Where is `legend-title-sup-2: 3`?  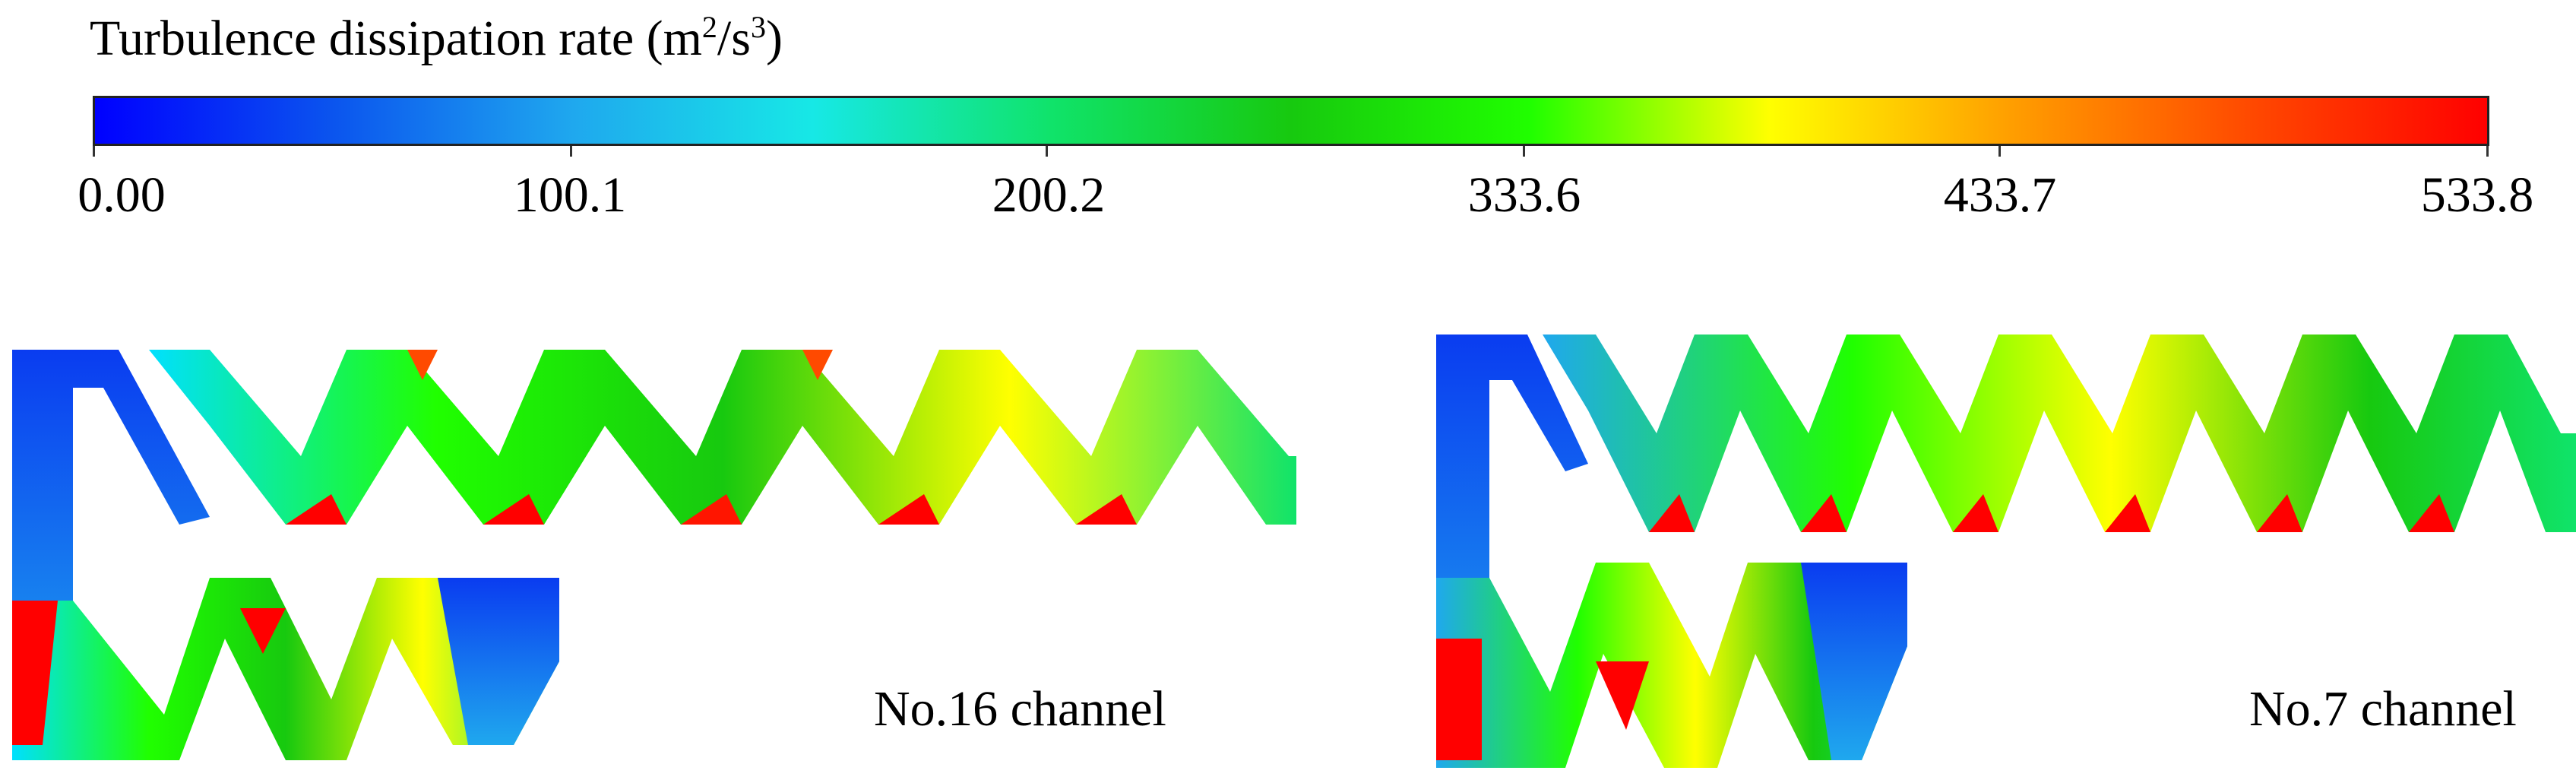
legend-title-sup-2: 3 is located at coordinates (758, 27).